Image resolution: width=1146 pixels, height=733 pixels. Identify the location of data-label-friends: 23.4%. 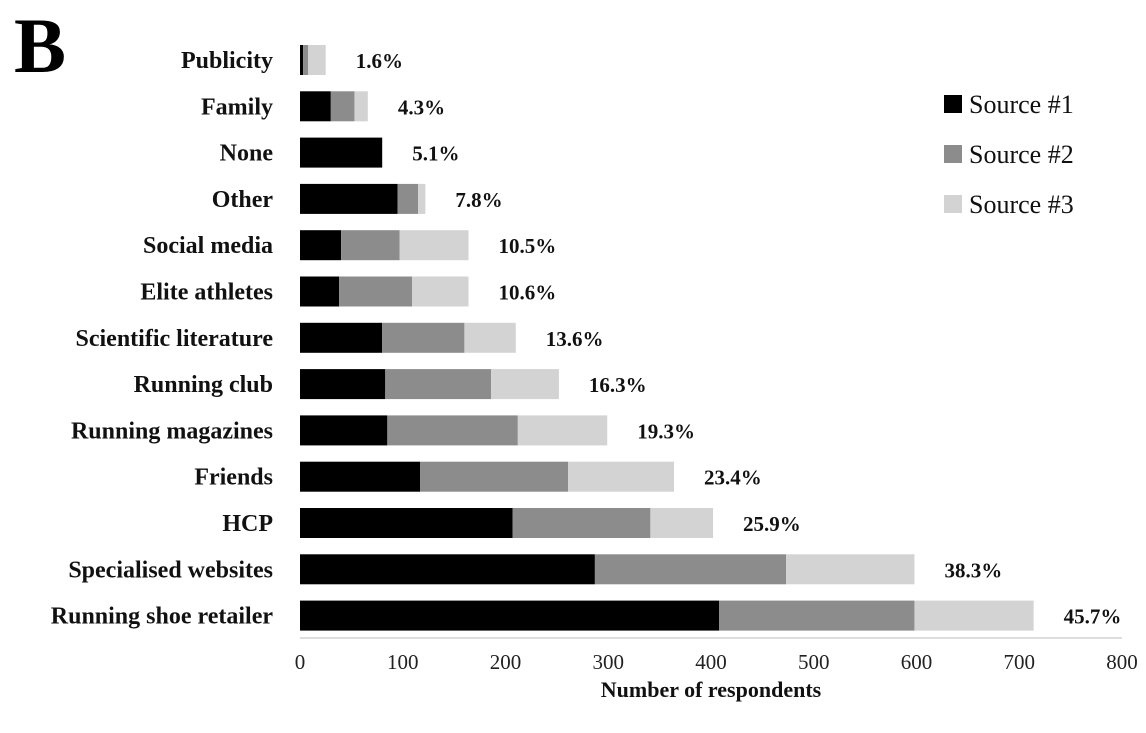
(733, 478).